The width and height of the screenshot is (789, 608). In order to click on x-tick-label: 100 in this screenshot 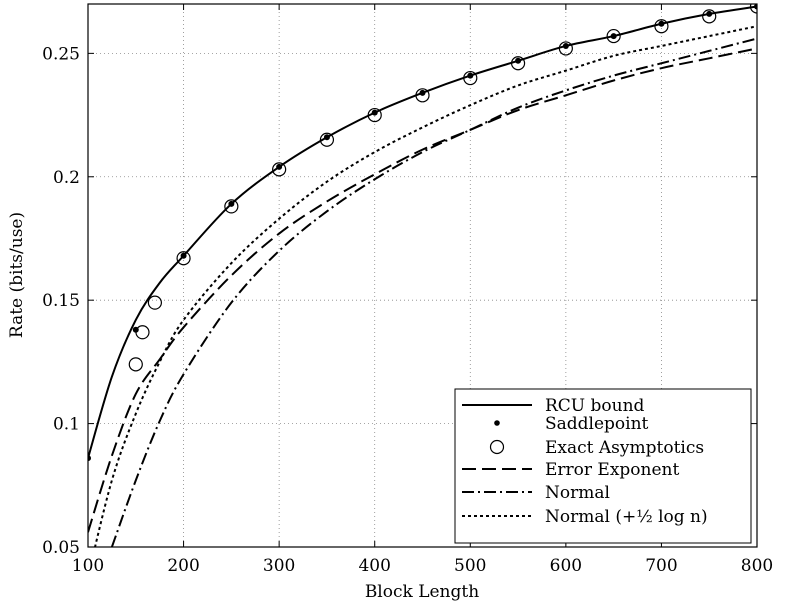, I will do `click(88, 566)`.